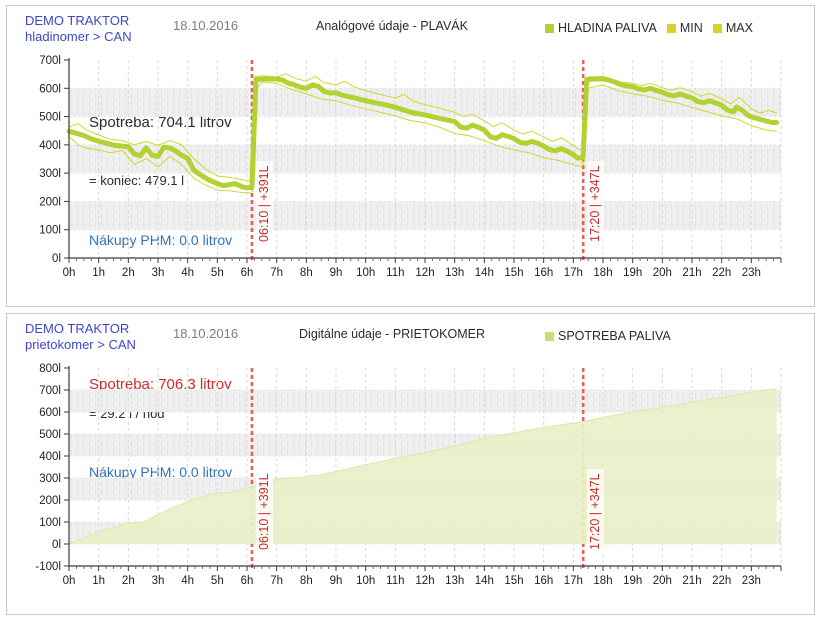 The width and height of the screenshot is (821, 620). What do you see at coordinates (607, 28) in the screenshot?
I see `legend-label: HLADINA PALIVA` at bounding box center [607, 28].